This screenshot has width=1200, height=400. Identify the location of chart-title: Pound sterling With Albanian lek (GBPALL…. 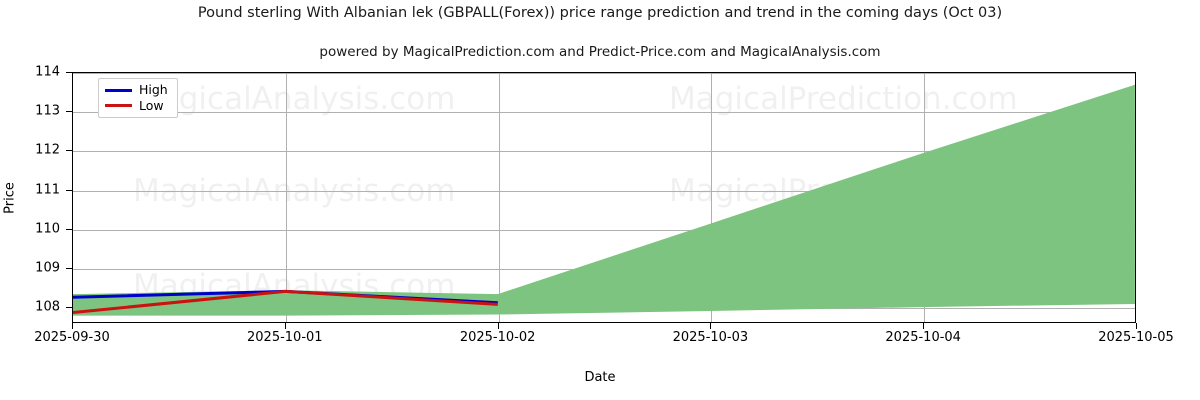
(600, 13).